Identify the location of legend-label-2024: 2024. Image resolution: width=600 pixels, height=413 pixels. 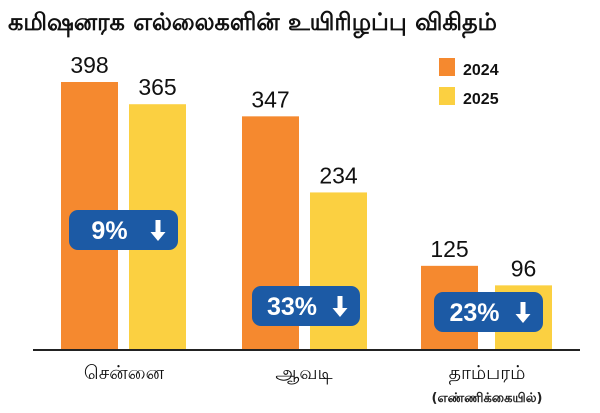
(481, 70).